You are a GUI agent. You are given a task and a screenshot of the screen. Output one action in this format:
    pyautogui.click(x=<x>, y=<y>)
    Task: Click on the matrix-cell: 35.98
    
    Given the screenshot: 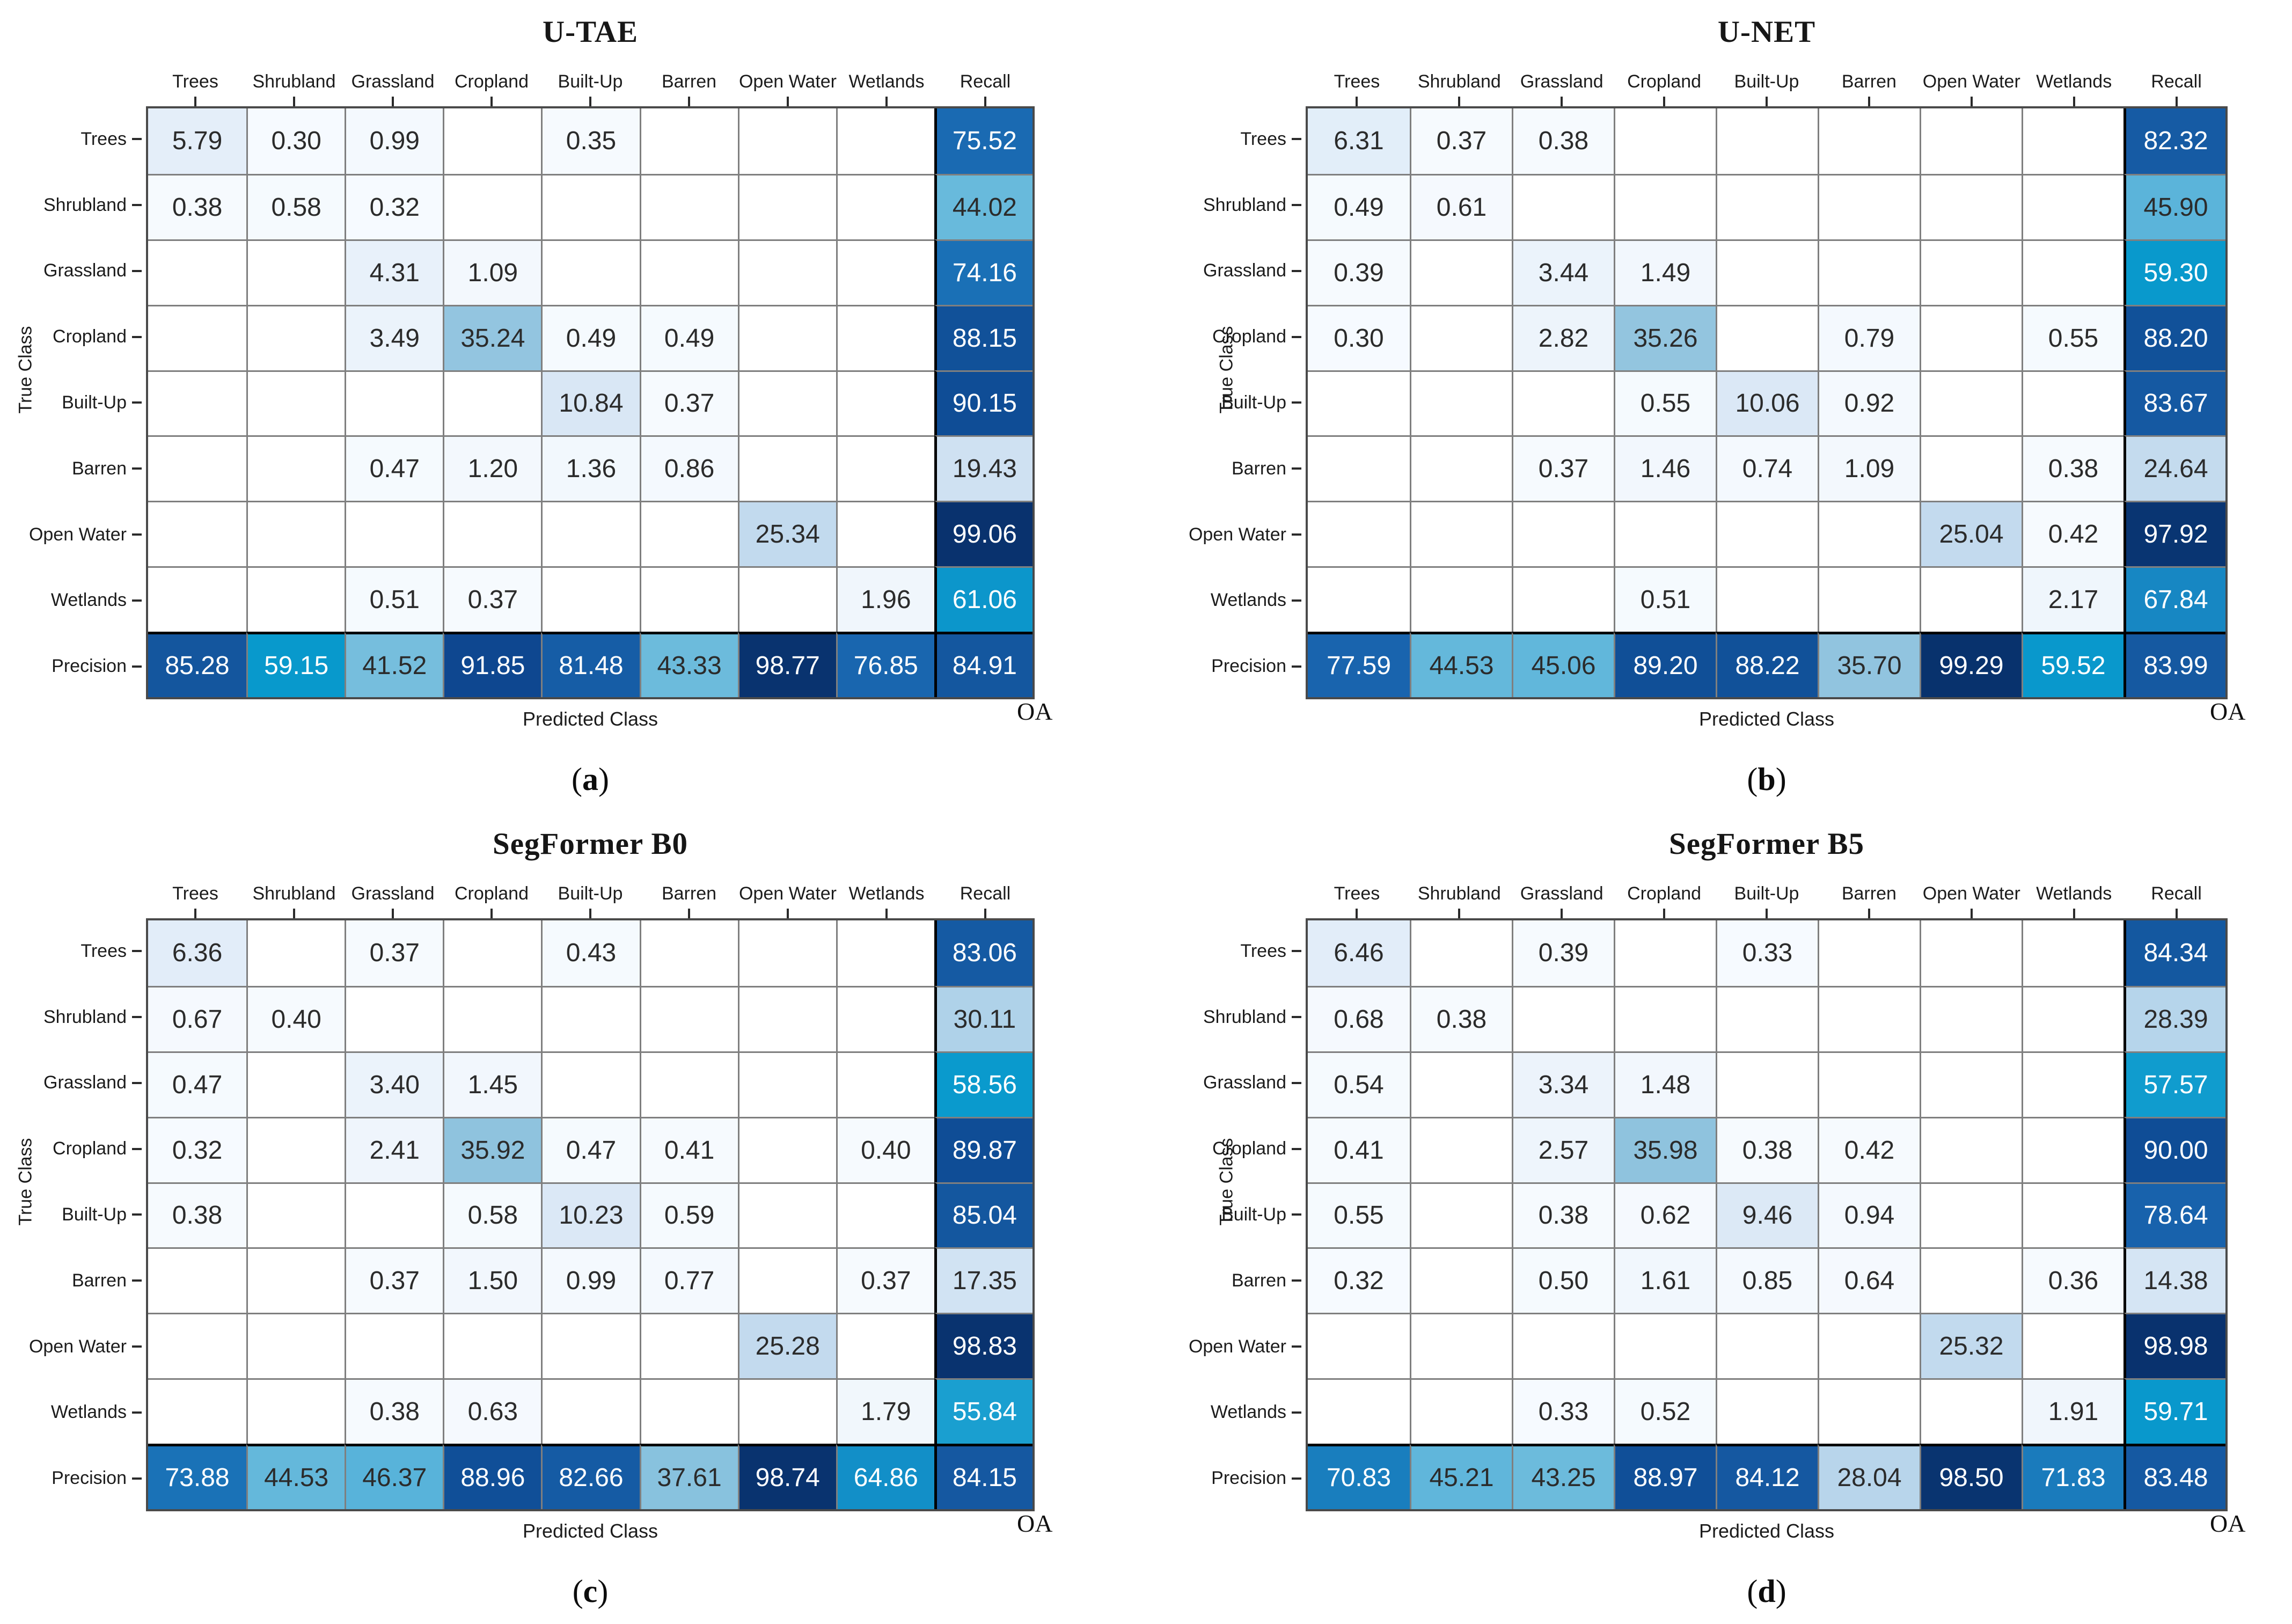 What is the action you would take?
    pyautogui.click(x=1665, y=1149)
    